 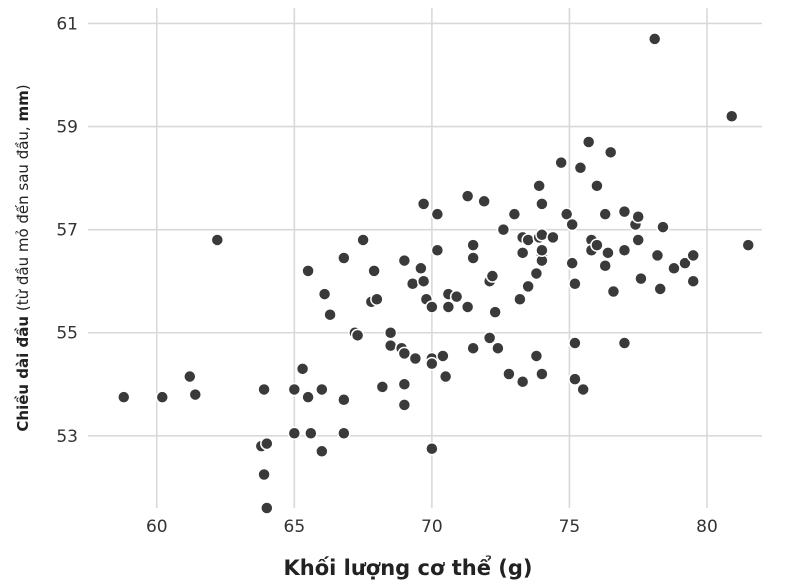 I want to click on x-tick-label: 65, so click(x=295, y=527).